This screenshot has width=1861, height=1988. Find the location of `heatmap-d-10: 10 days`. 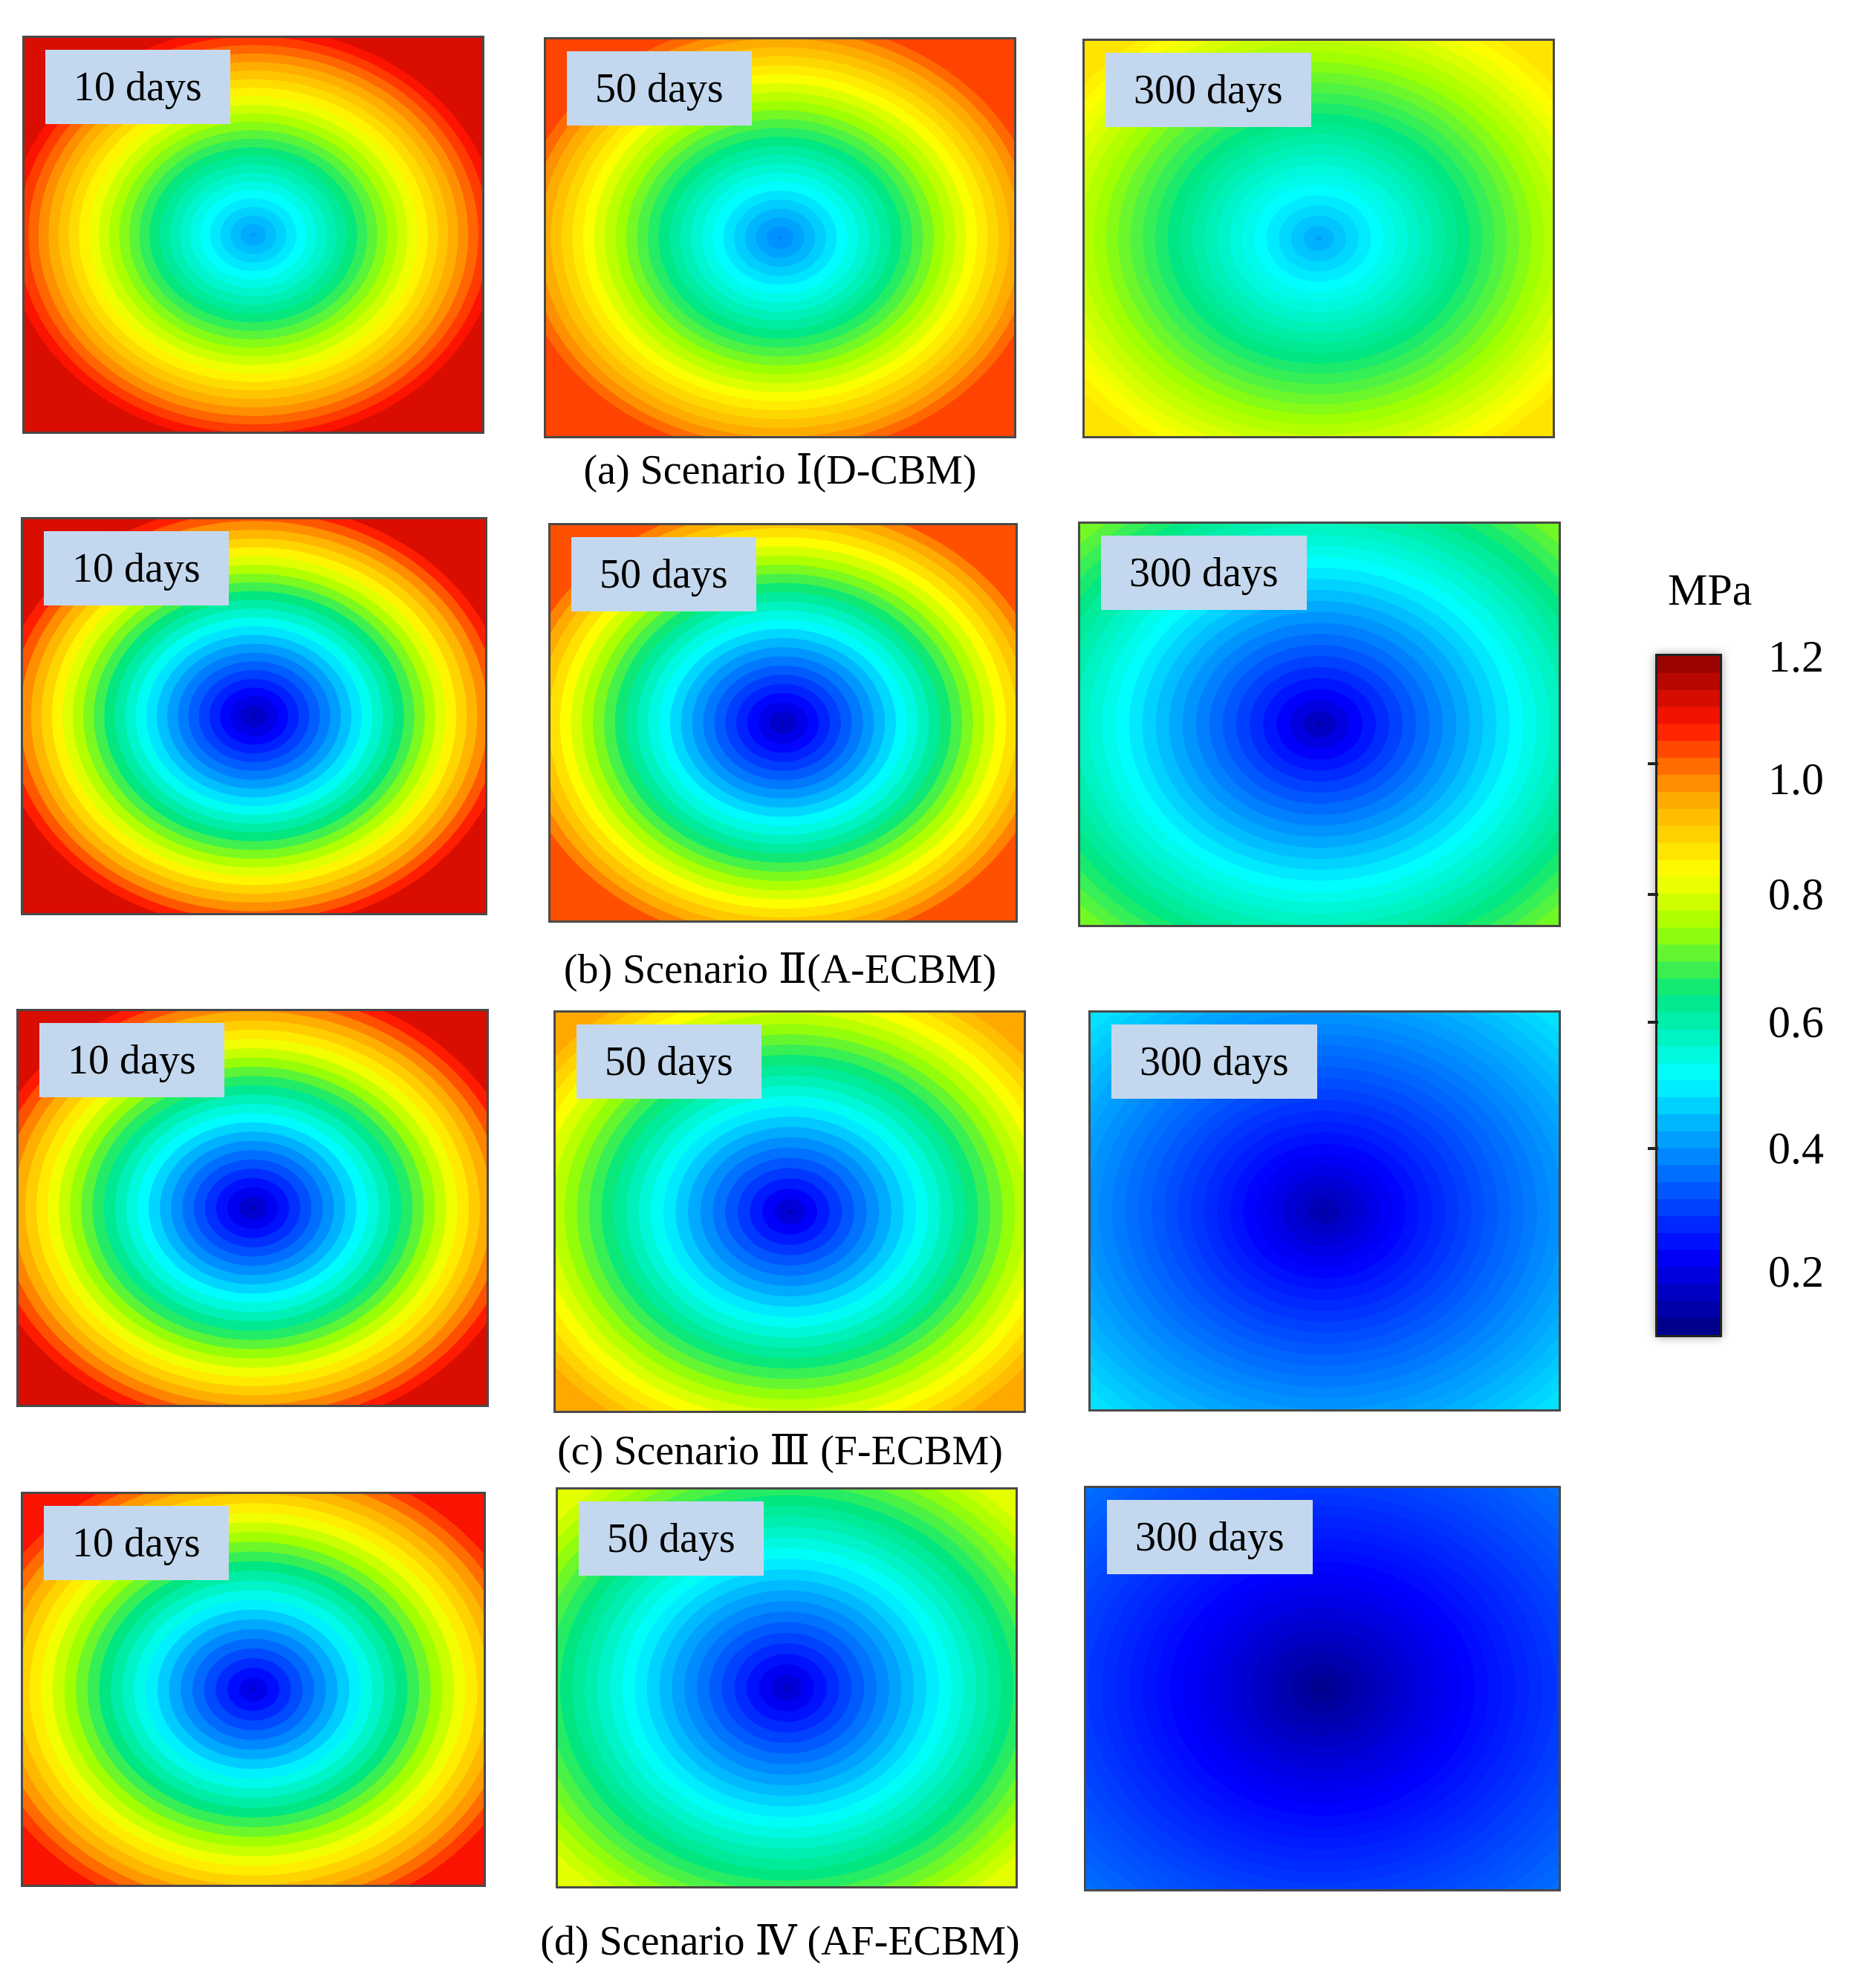

heatmap-d-10: 10 days is located at coordinates (253, 1689).